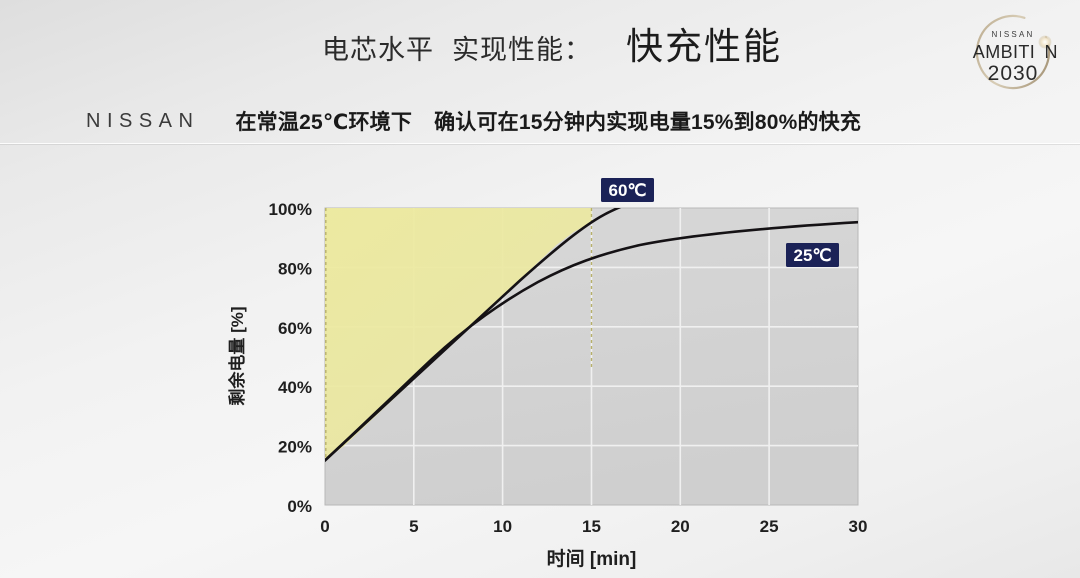 The height and width of the screenshot is (578, 1080). What do you see at coordinates (858, 526) in the screenshot?
I see `x-tick-30: 30` at bounding box center [858, 526].